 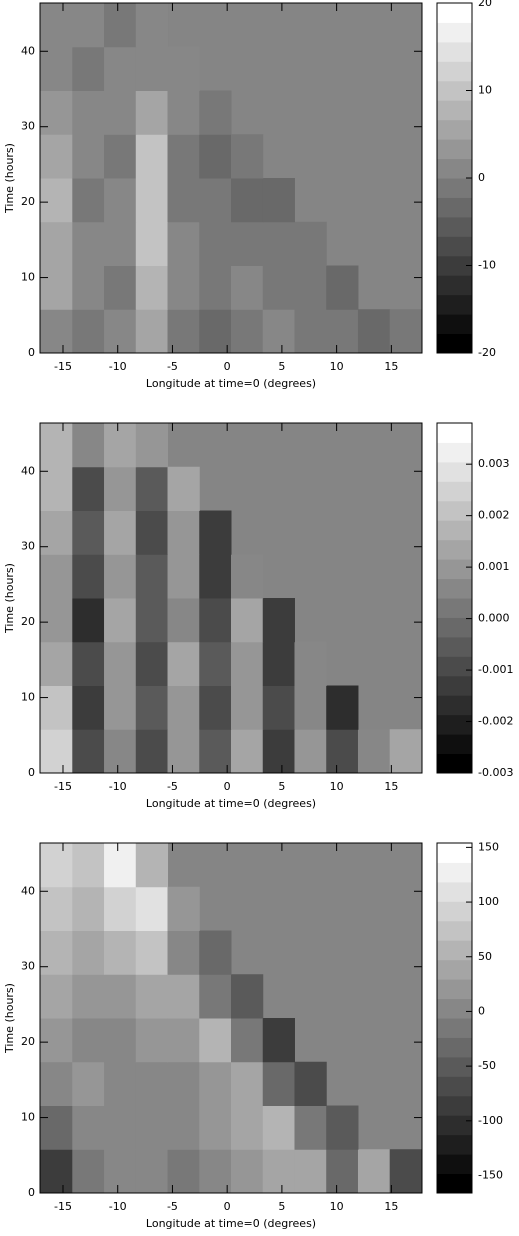 I want to click on colorbar-tick-label: -150, so click(x=490, y=1175).